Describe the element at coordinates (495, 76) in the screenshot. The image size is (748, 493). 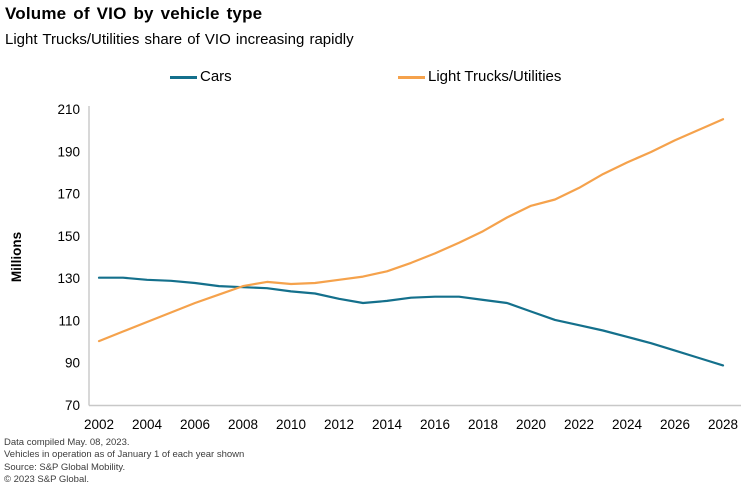
I see `legend-label-light-trucks: Light Trucks/Utilities` at that location.